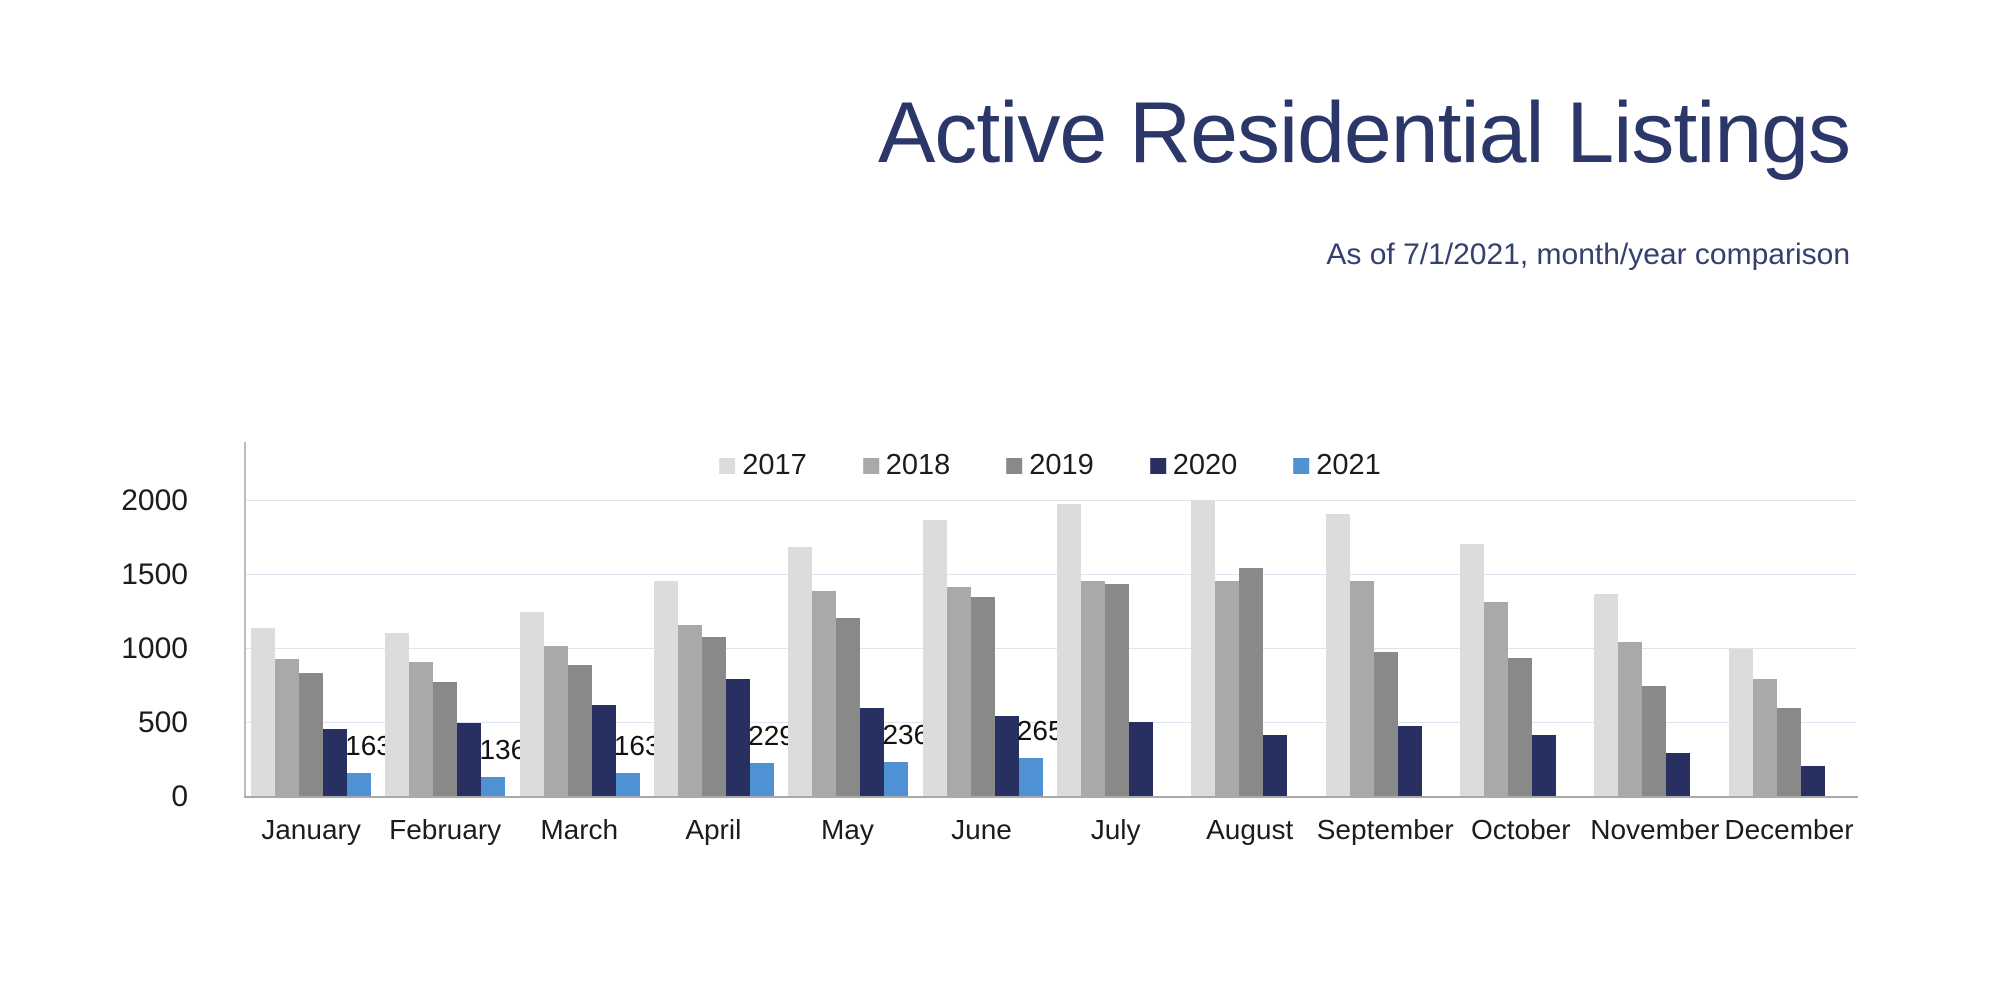 This screenshot has width=2000, height=1000. What do you see at coordinates (531, 704) in the screenshot?
I see `bar-2017-march` at bounding box center [531, 704].